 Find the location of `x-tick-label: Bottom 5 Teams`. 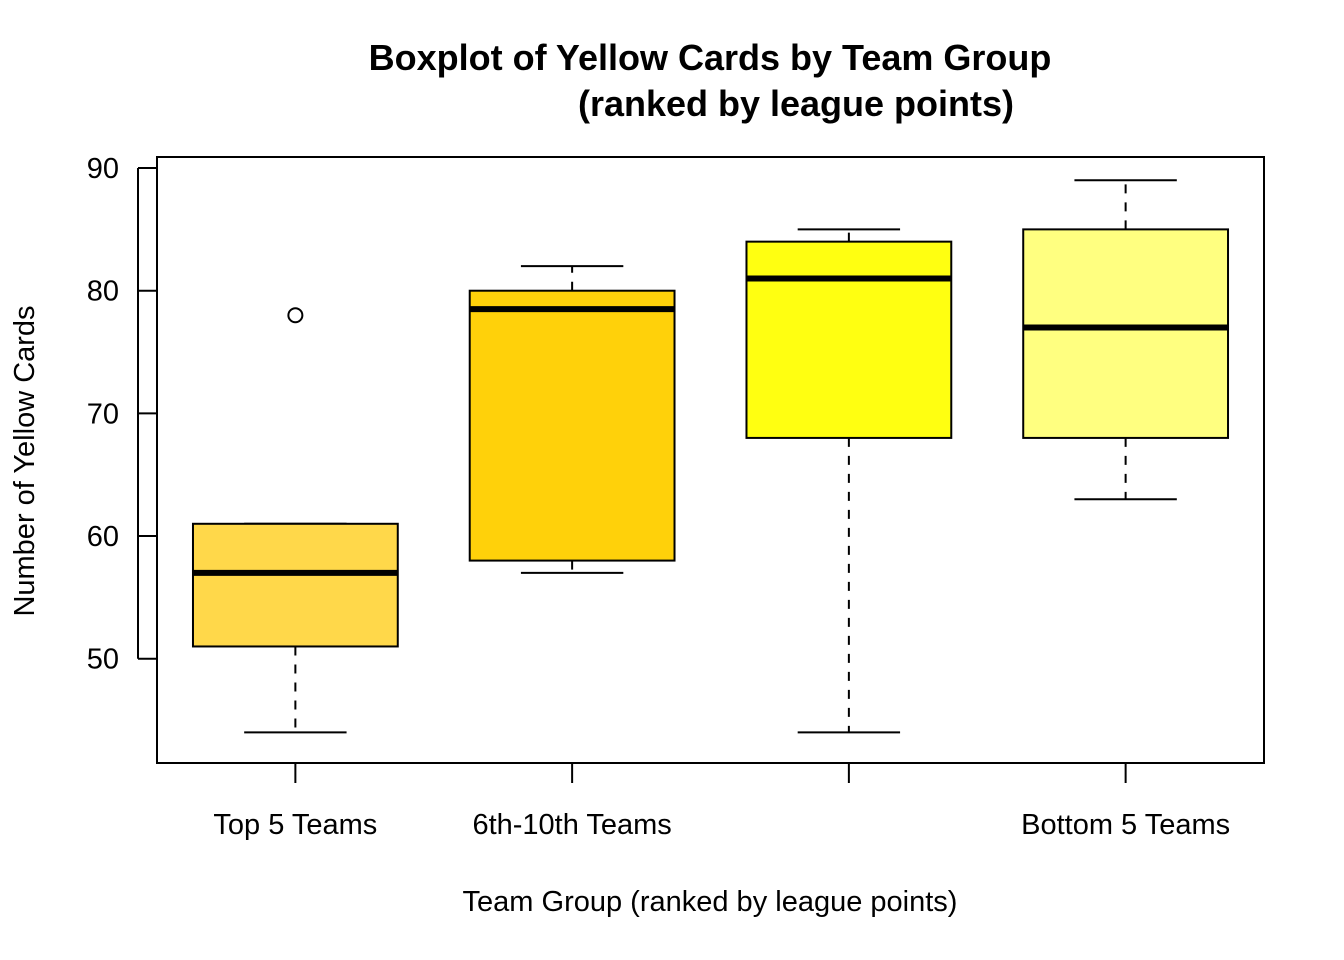

x-tick-label: Bottom 5 Teams is located at coordinates (1125, 825).